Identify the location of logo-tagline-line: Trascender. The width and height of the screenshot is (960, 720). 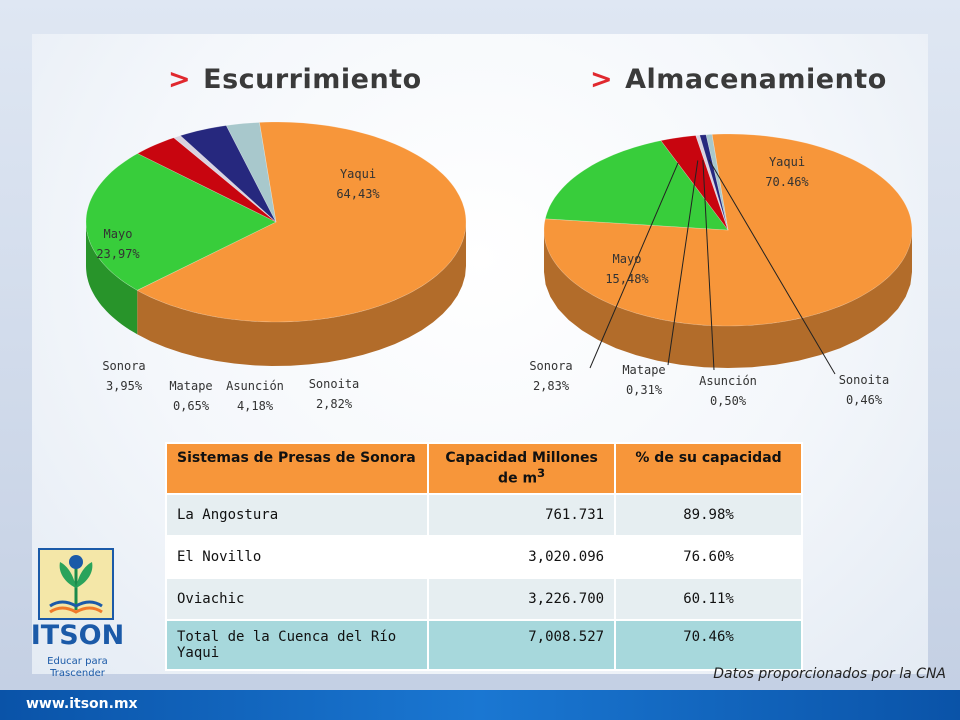
(77, 673).